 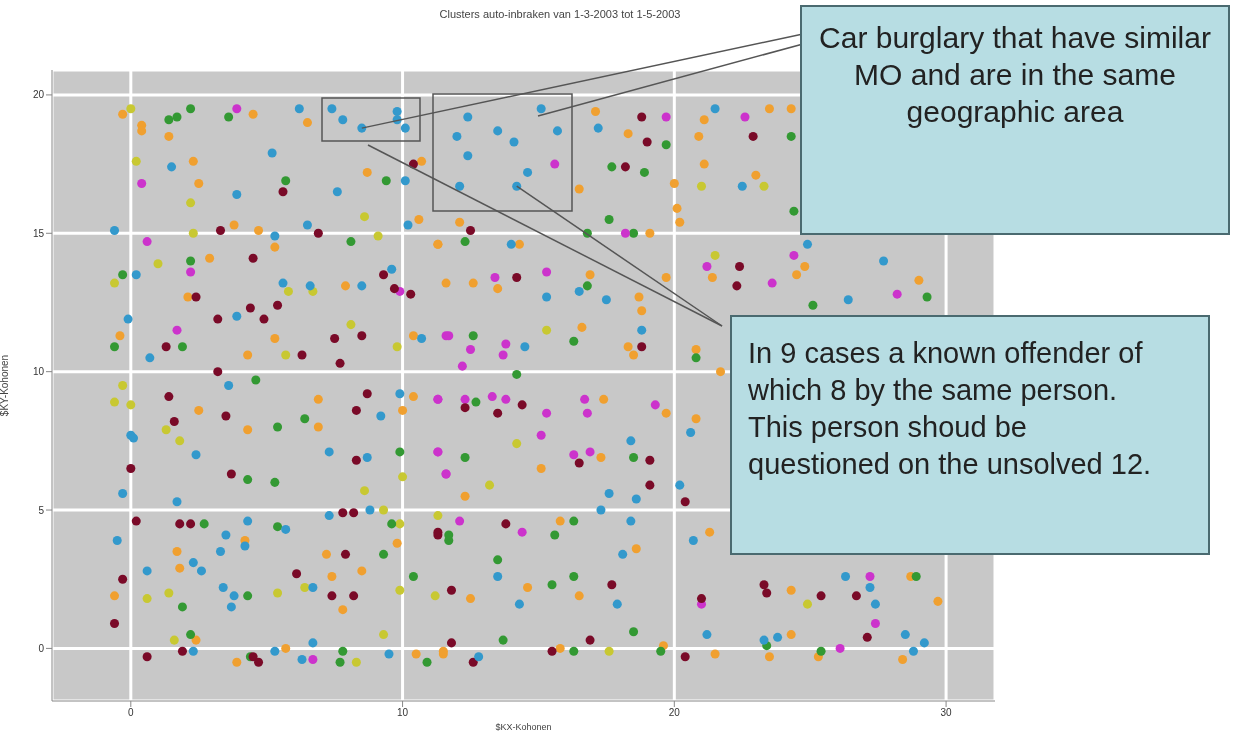 I want to click on y-tick-label: 15, so click(x=38, y=233).